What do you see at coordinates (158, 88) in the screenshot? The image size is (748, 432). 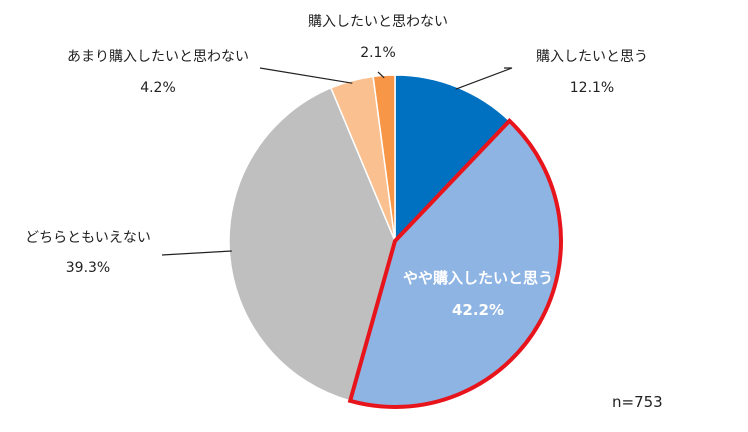 I see `slice-3-value-label: 4.2%` at bounding box center [158, 88].